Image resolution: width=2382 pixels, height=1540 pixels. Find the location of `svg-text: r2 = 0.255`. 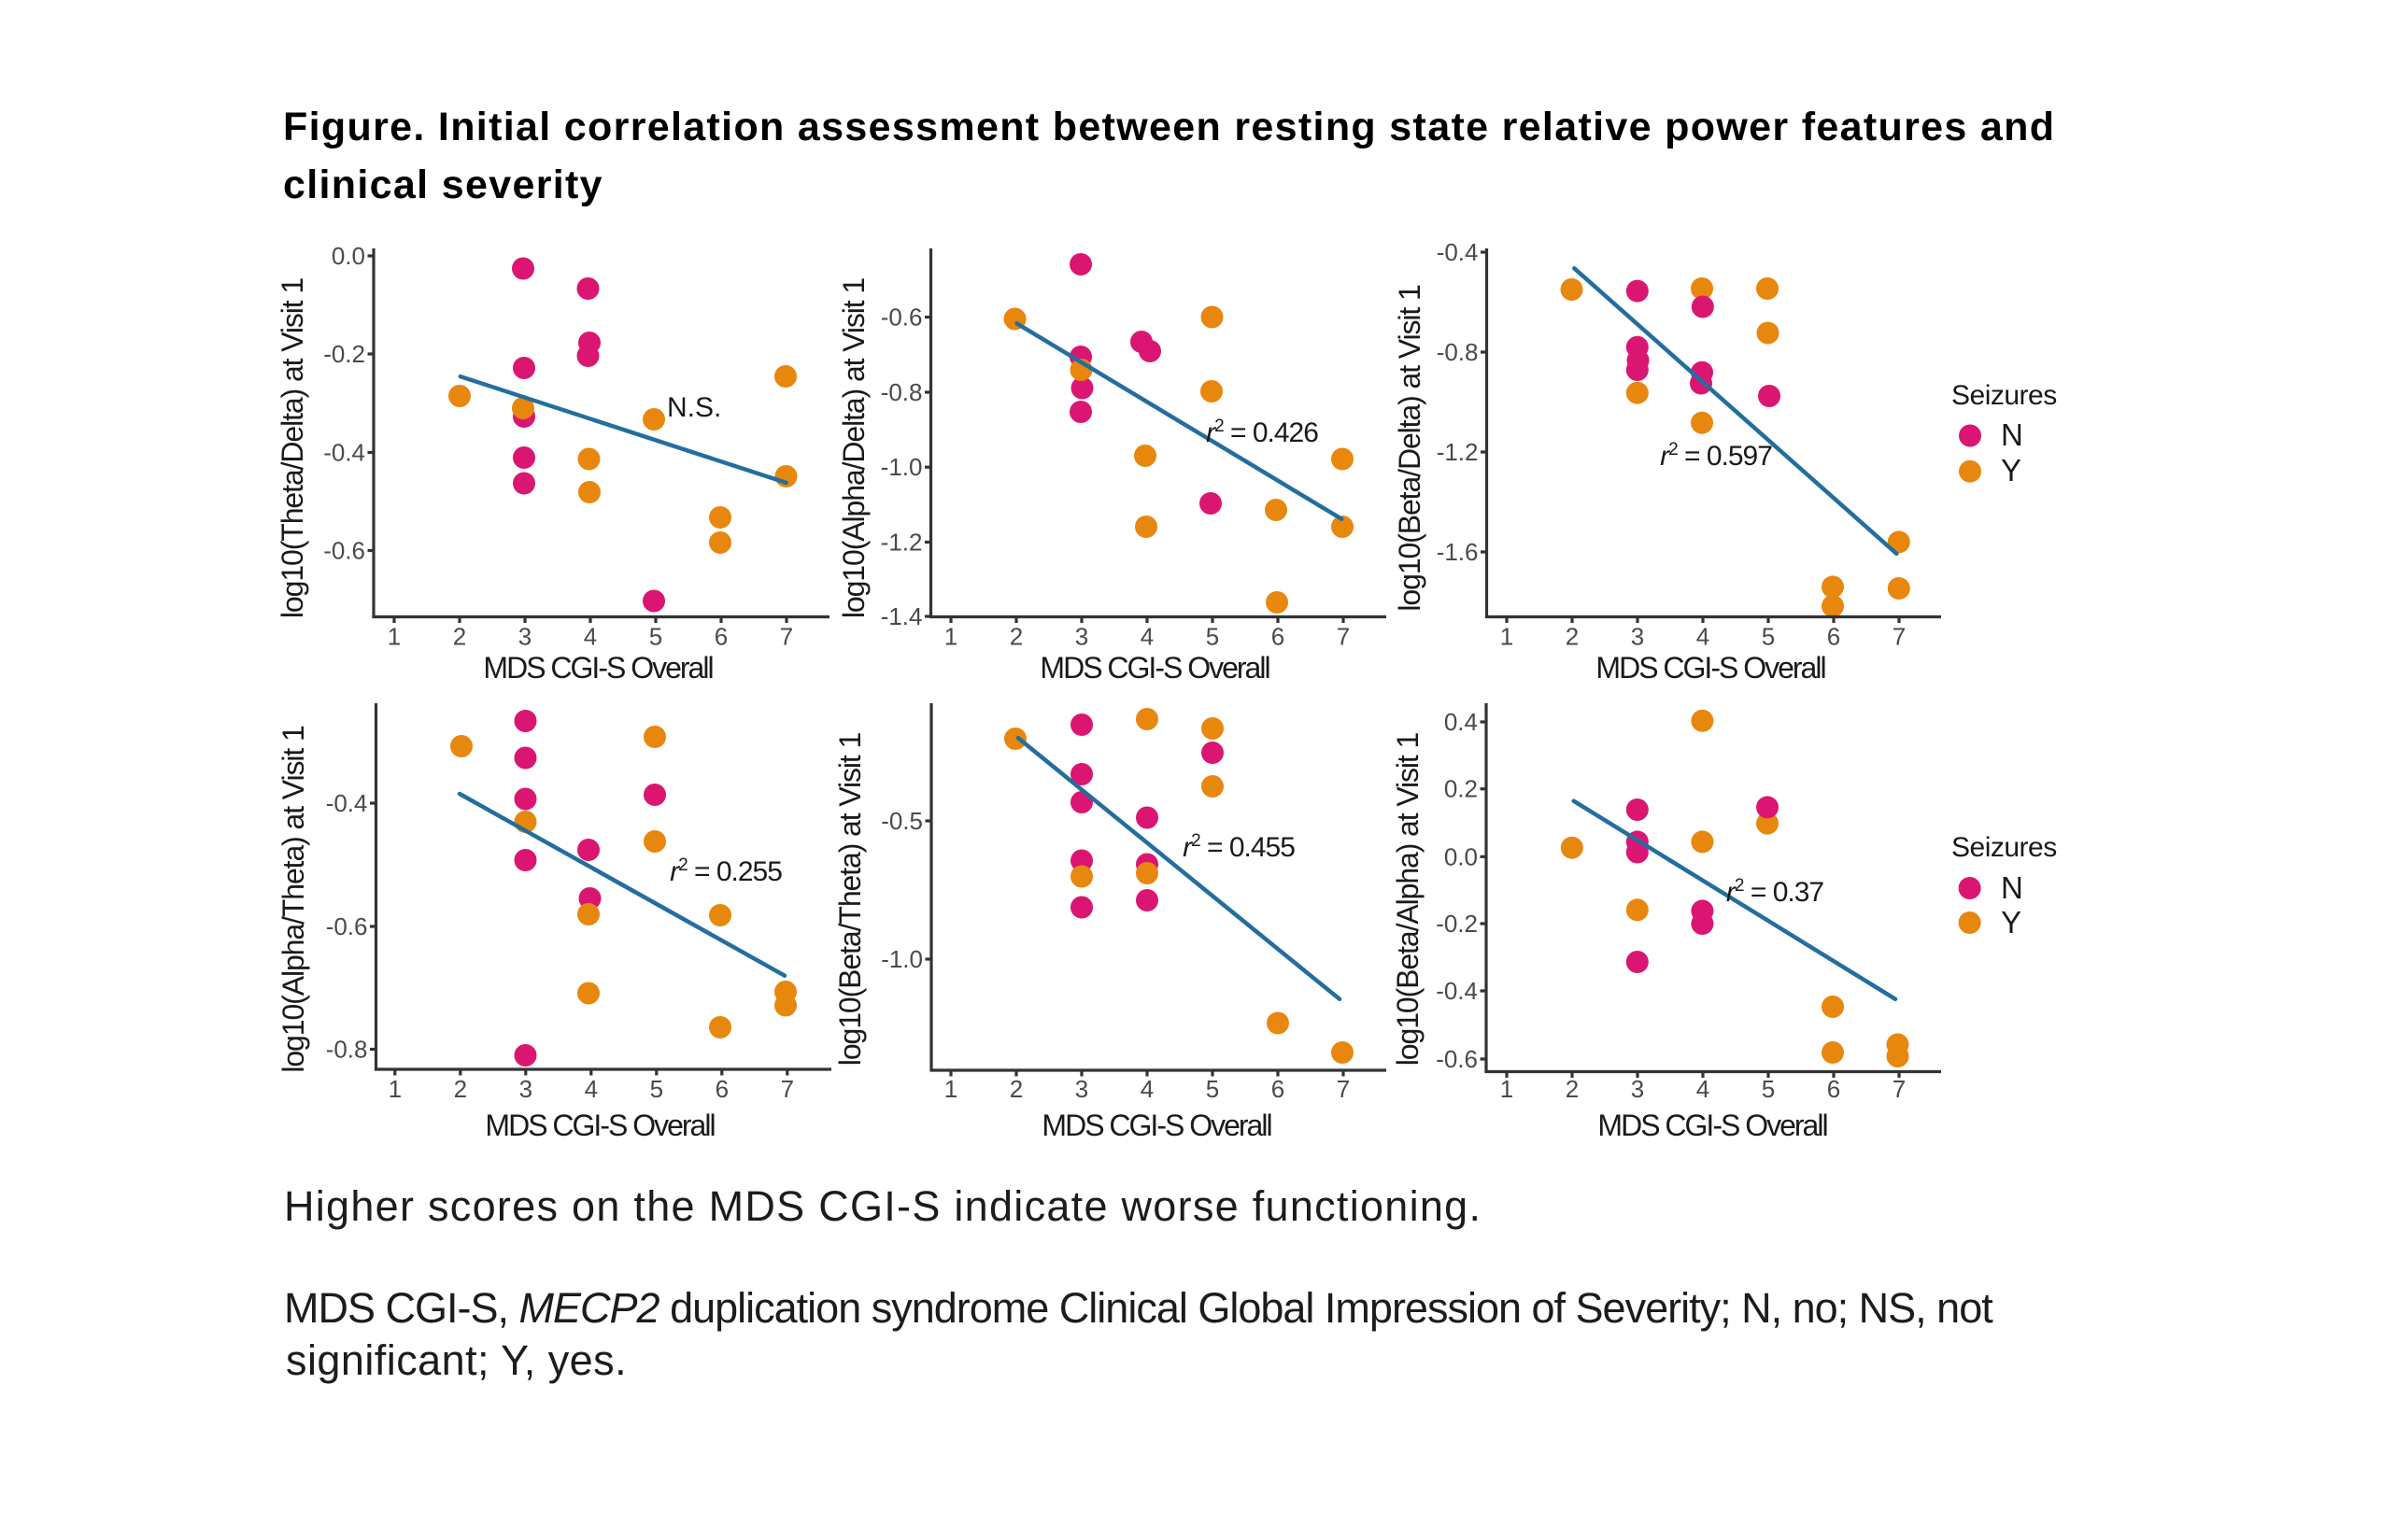

svg-text: r2 = 0.255 is located at coordinates (726, 871).